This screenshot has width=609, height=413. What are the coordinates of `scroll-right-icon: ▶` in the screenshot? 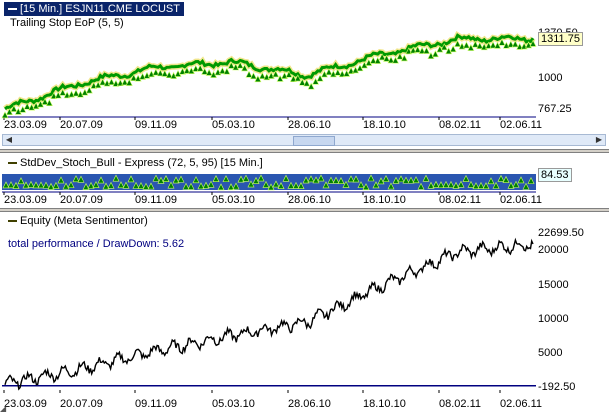 It's located at (599, 139).